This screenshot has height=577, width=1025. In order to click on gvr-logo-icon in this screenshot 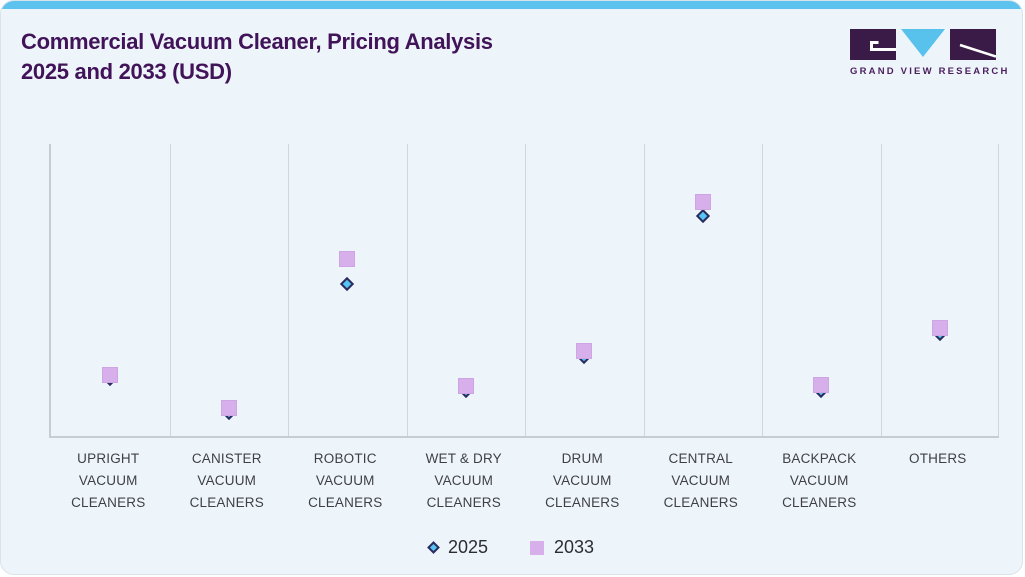, I will do `click(923, 44)`.